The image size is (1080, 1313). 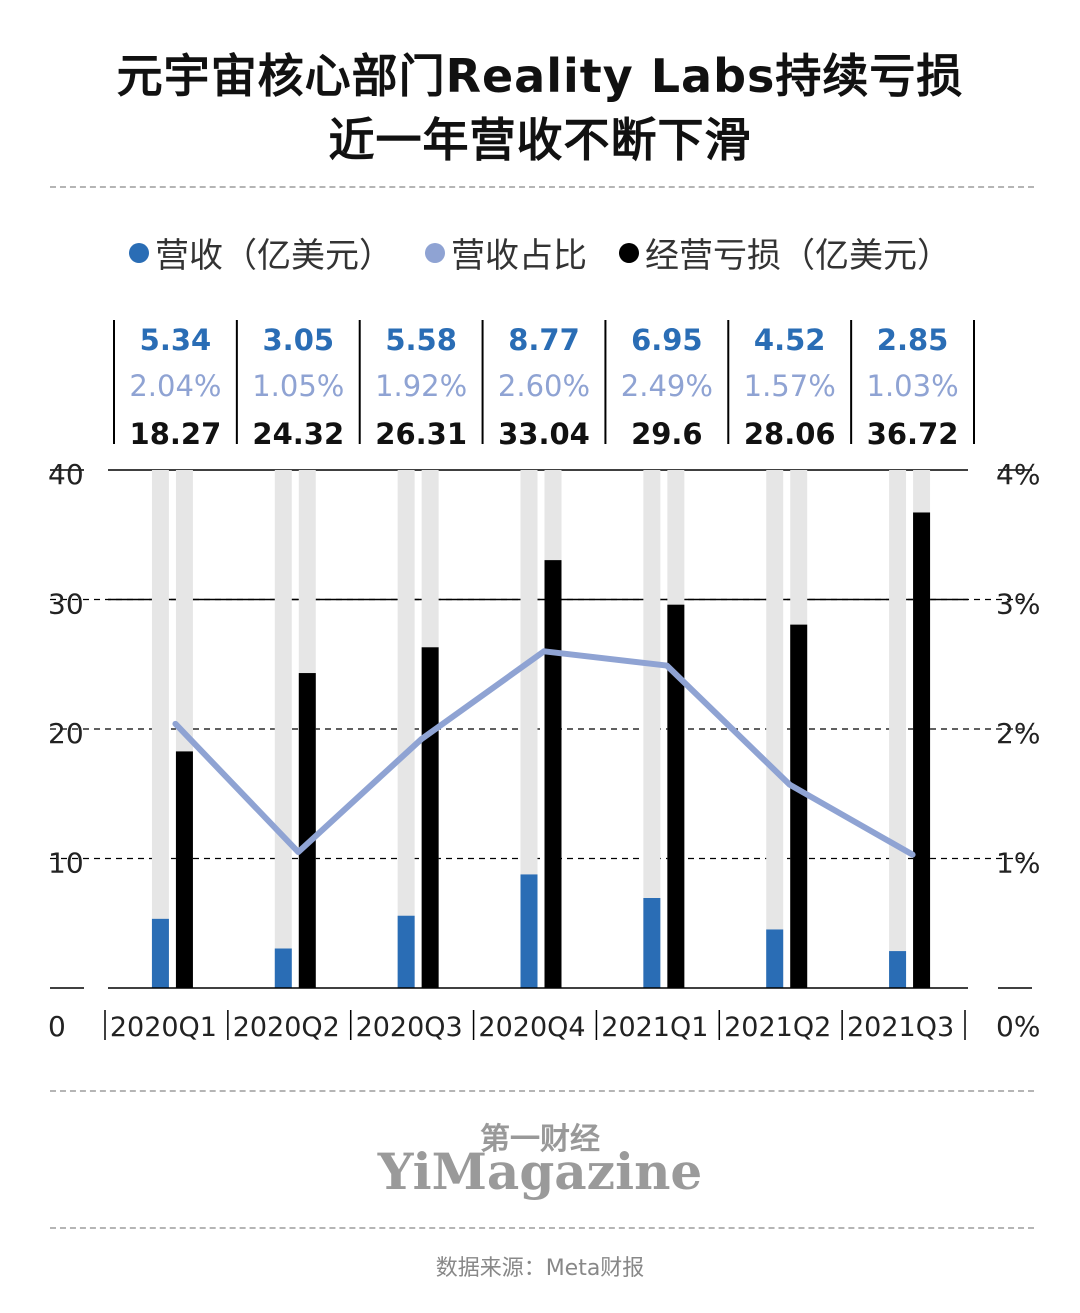 I want to click on loss-value-label: 29.6, so click(x=667, y=434).